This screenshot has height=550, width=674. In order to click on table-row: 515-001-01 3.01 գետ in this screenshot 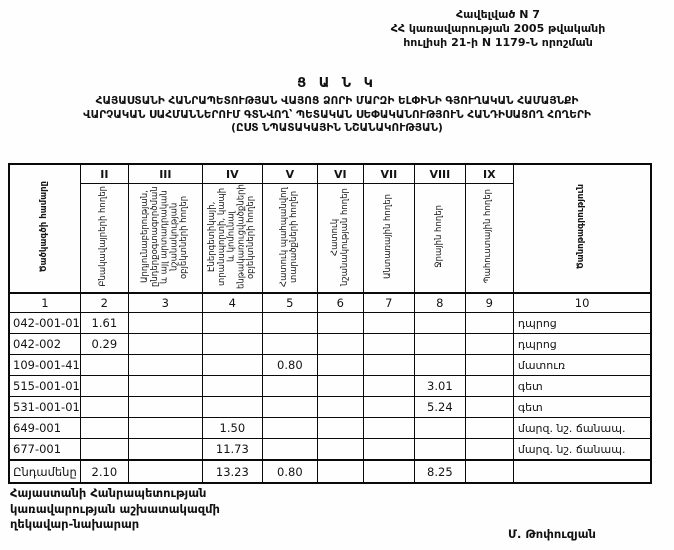, I will do `click(330, 386)`.